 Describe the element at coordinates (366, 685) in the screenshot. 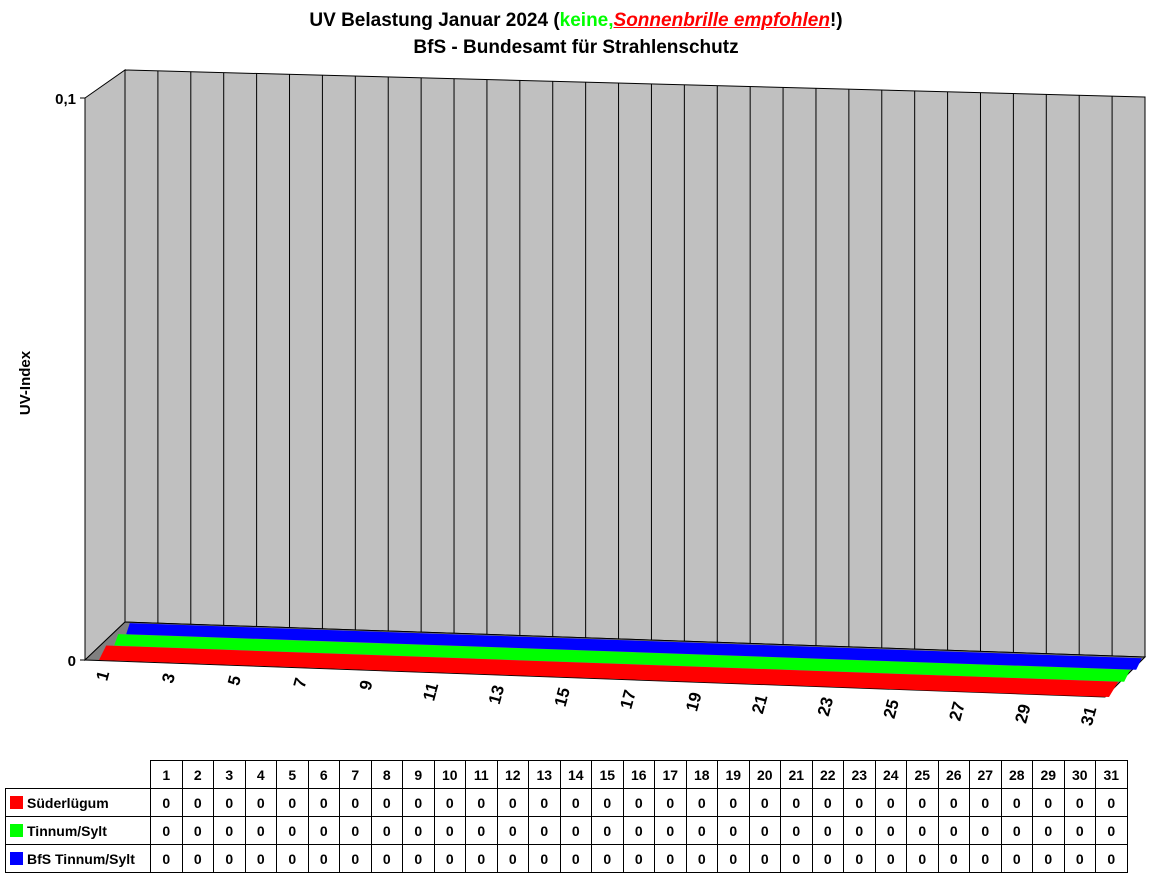

I see `x-tick-label: 9` at that location.